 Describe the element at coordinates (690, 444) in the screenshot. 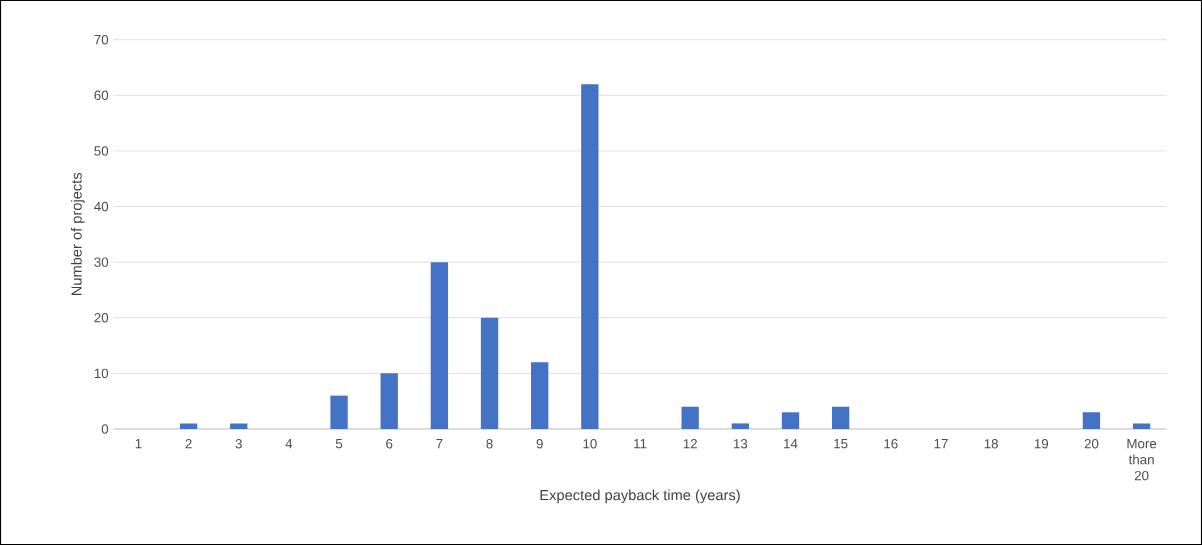

I see `x-tick-label: 12` at that location.